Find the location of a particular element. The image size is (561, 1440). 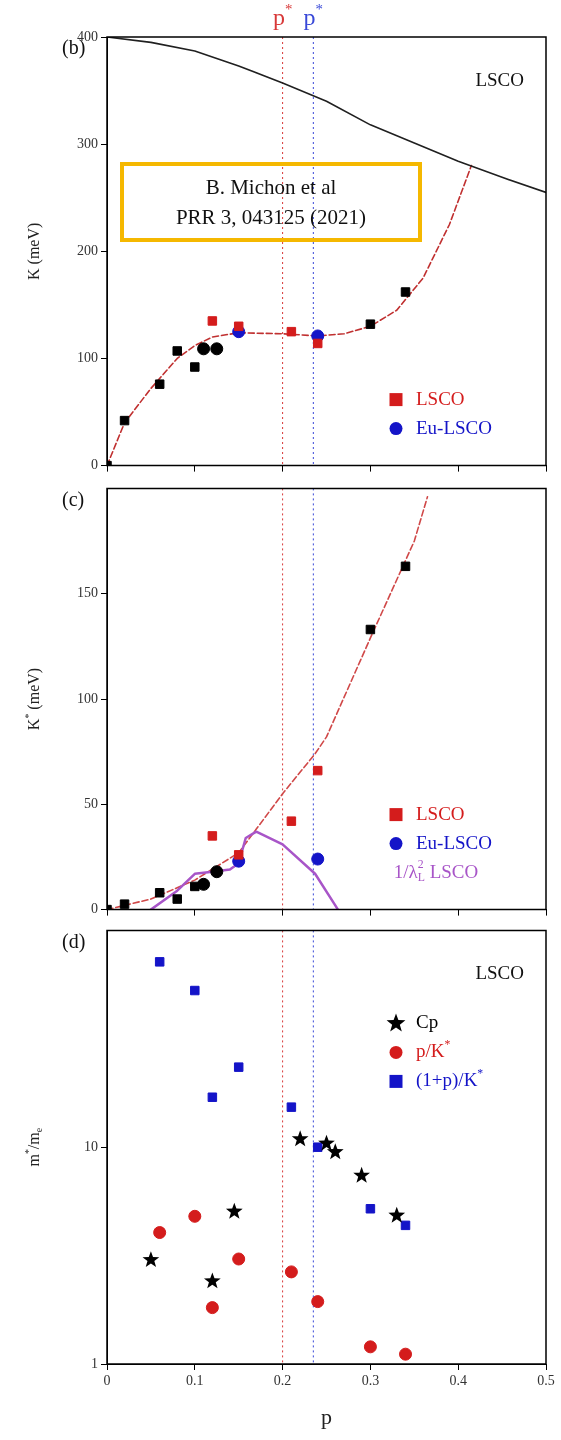

x-tick-label: 0.4 is located at coordinates (458, 1381).